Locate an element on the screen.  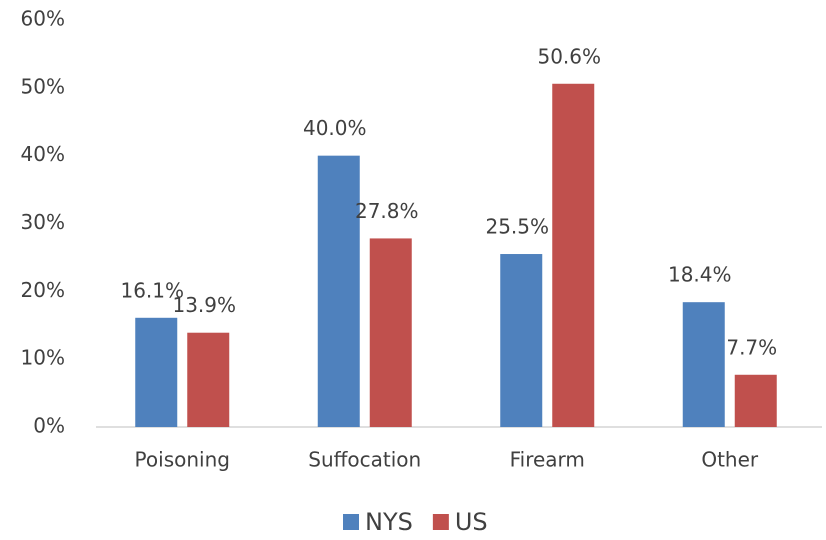
x-tick-label: Other is located at coordinates (730, 460).